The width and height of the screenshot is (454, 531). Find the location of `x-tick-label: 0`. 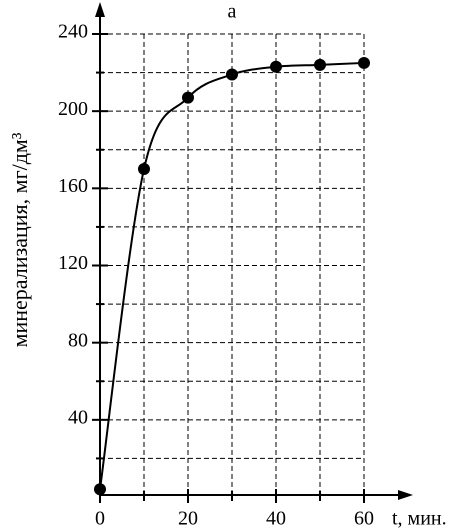

x-tick-label: 0 is located at coordinates (100, 519).